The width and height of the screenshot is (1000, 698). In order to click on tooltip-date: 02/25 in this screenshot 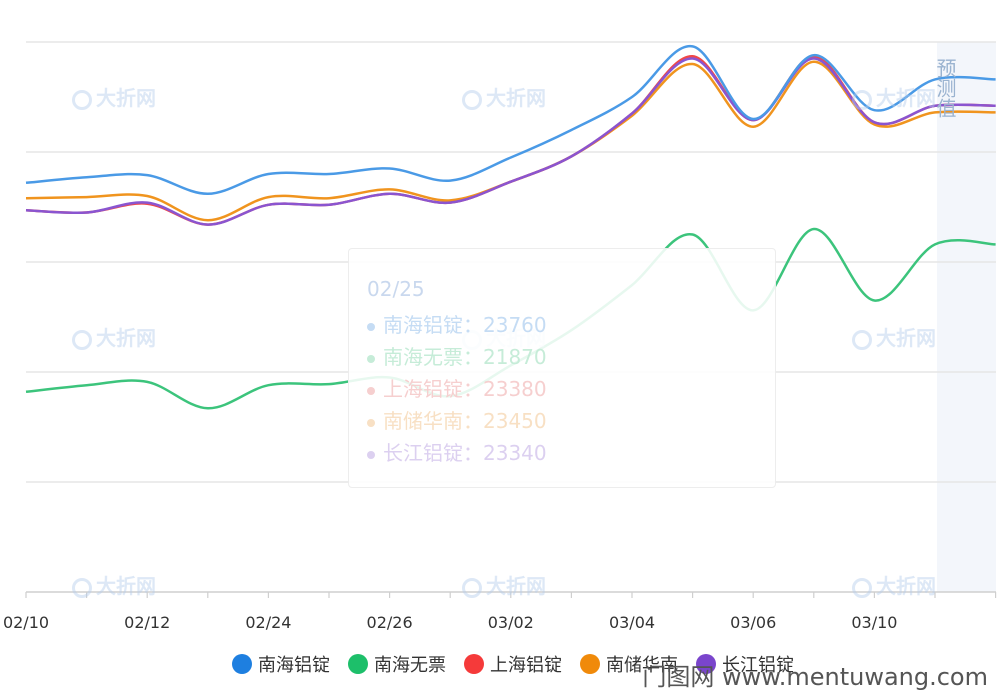, I will do `click(396, 289)`.